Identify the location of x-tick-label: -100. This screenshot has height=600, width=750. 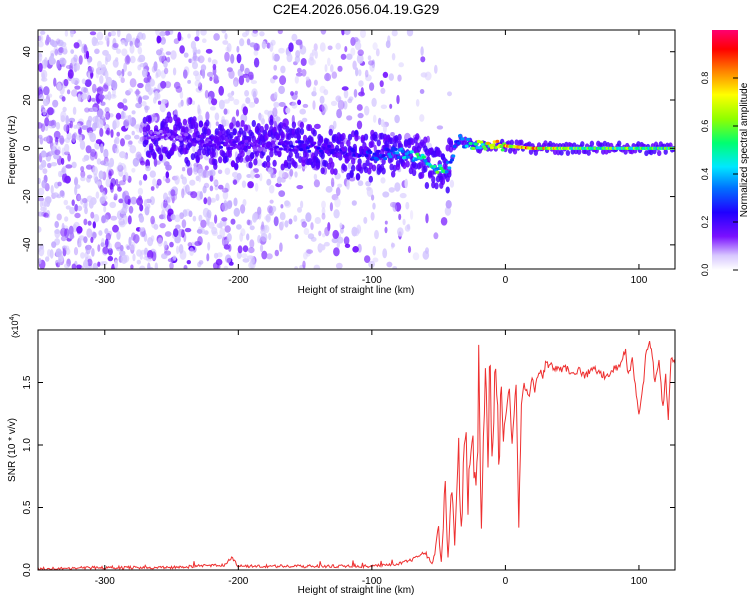
(372, 581).